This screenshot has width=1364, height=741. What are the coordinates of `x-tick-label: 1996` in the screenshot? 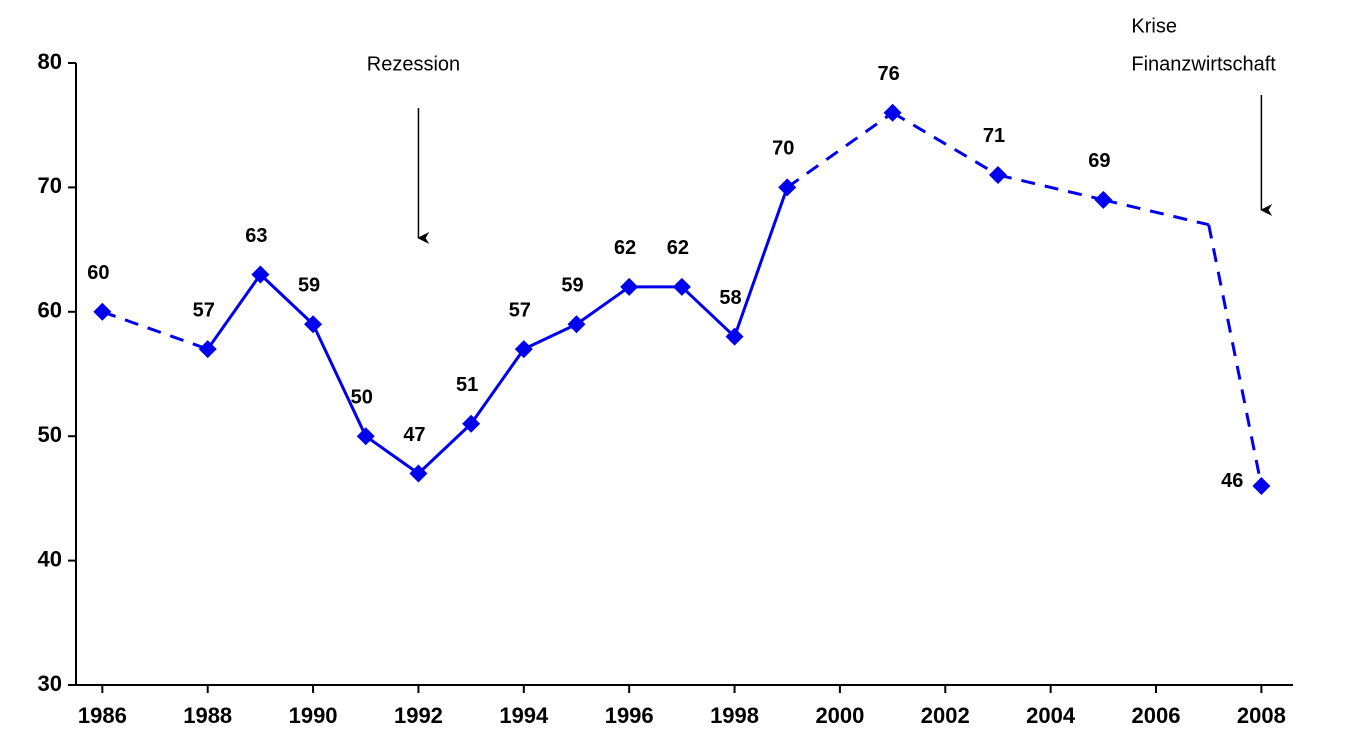 It's located at (629, 715).